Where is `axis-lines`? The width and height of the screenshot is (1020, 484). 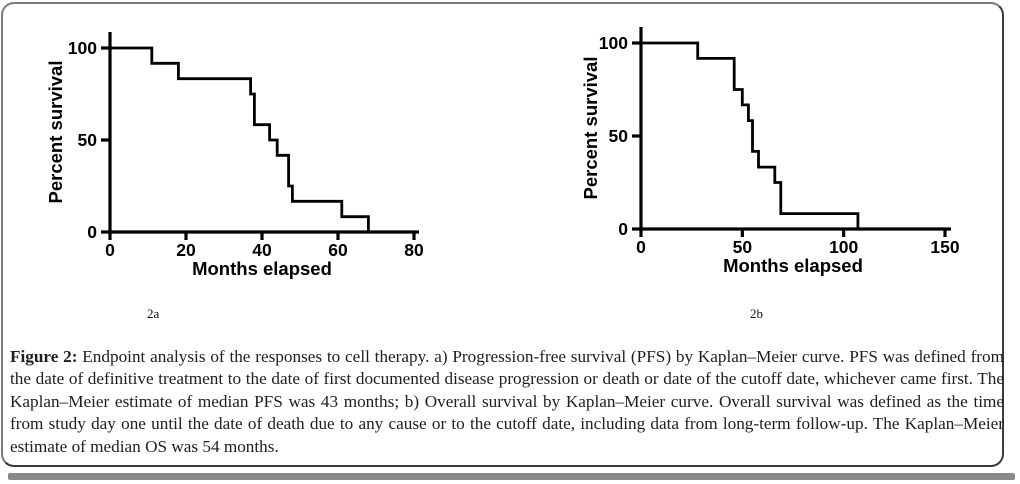 axis-lines is located at coordinates (795, 129).